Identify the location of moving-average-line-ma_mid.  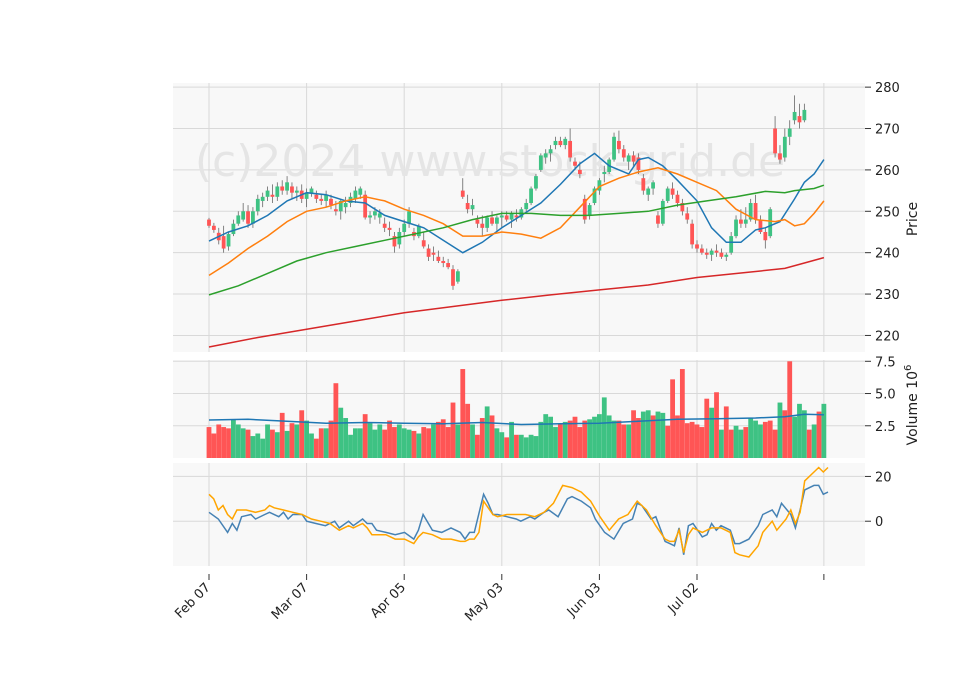
(516, 222).